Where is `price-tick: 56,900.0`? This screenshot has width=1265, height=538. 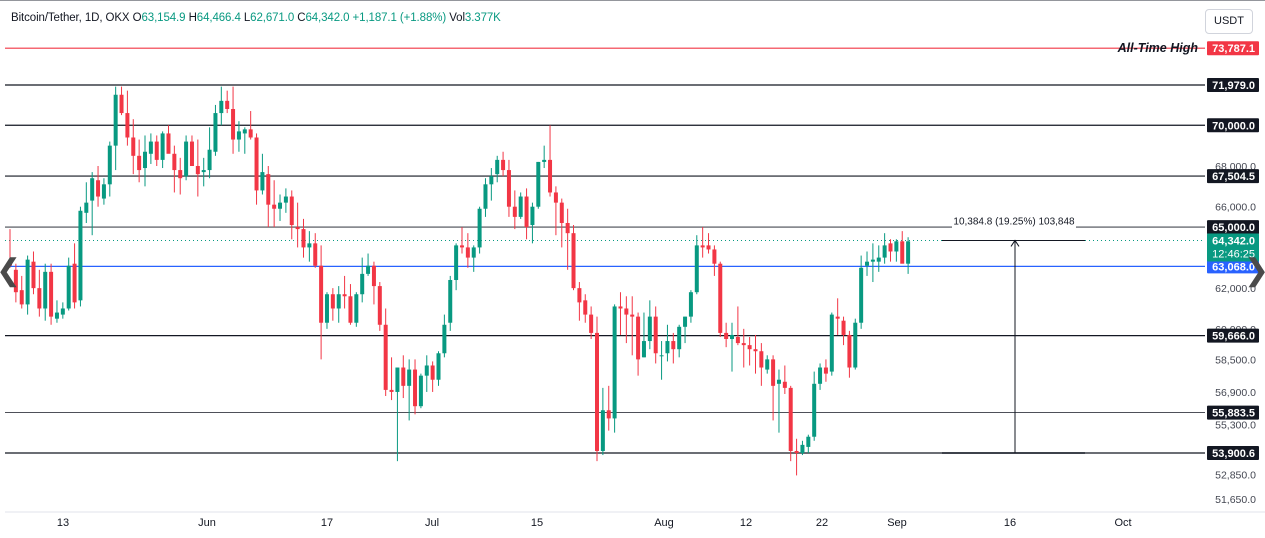
price-tick: 56,900.0 is located at coordinates (1235, 393).